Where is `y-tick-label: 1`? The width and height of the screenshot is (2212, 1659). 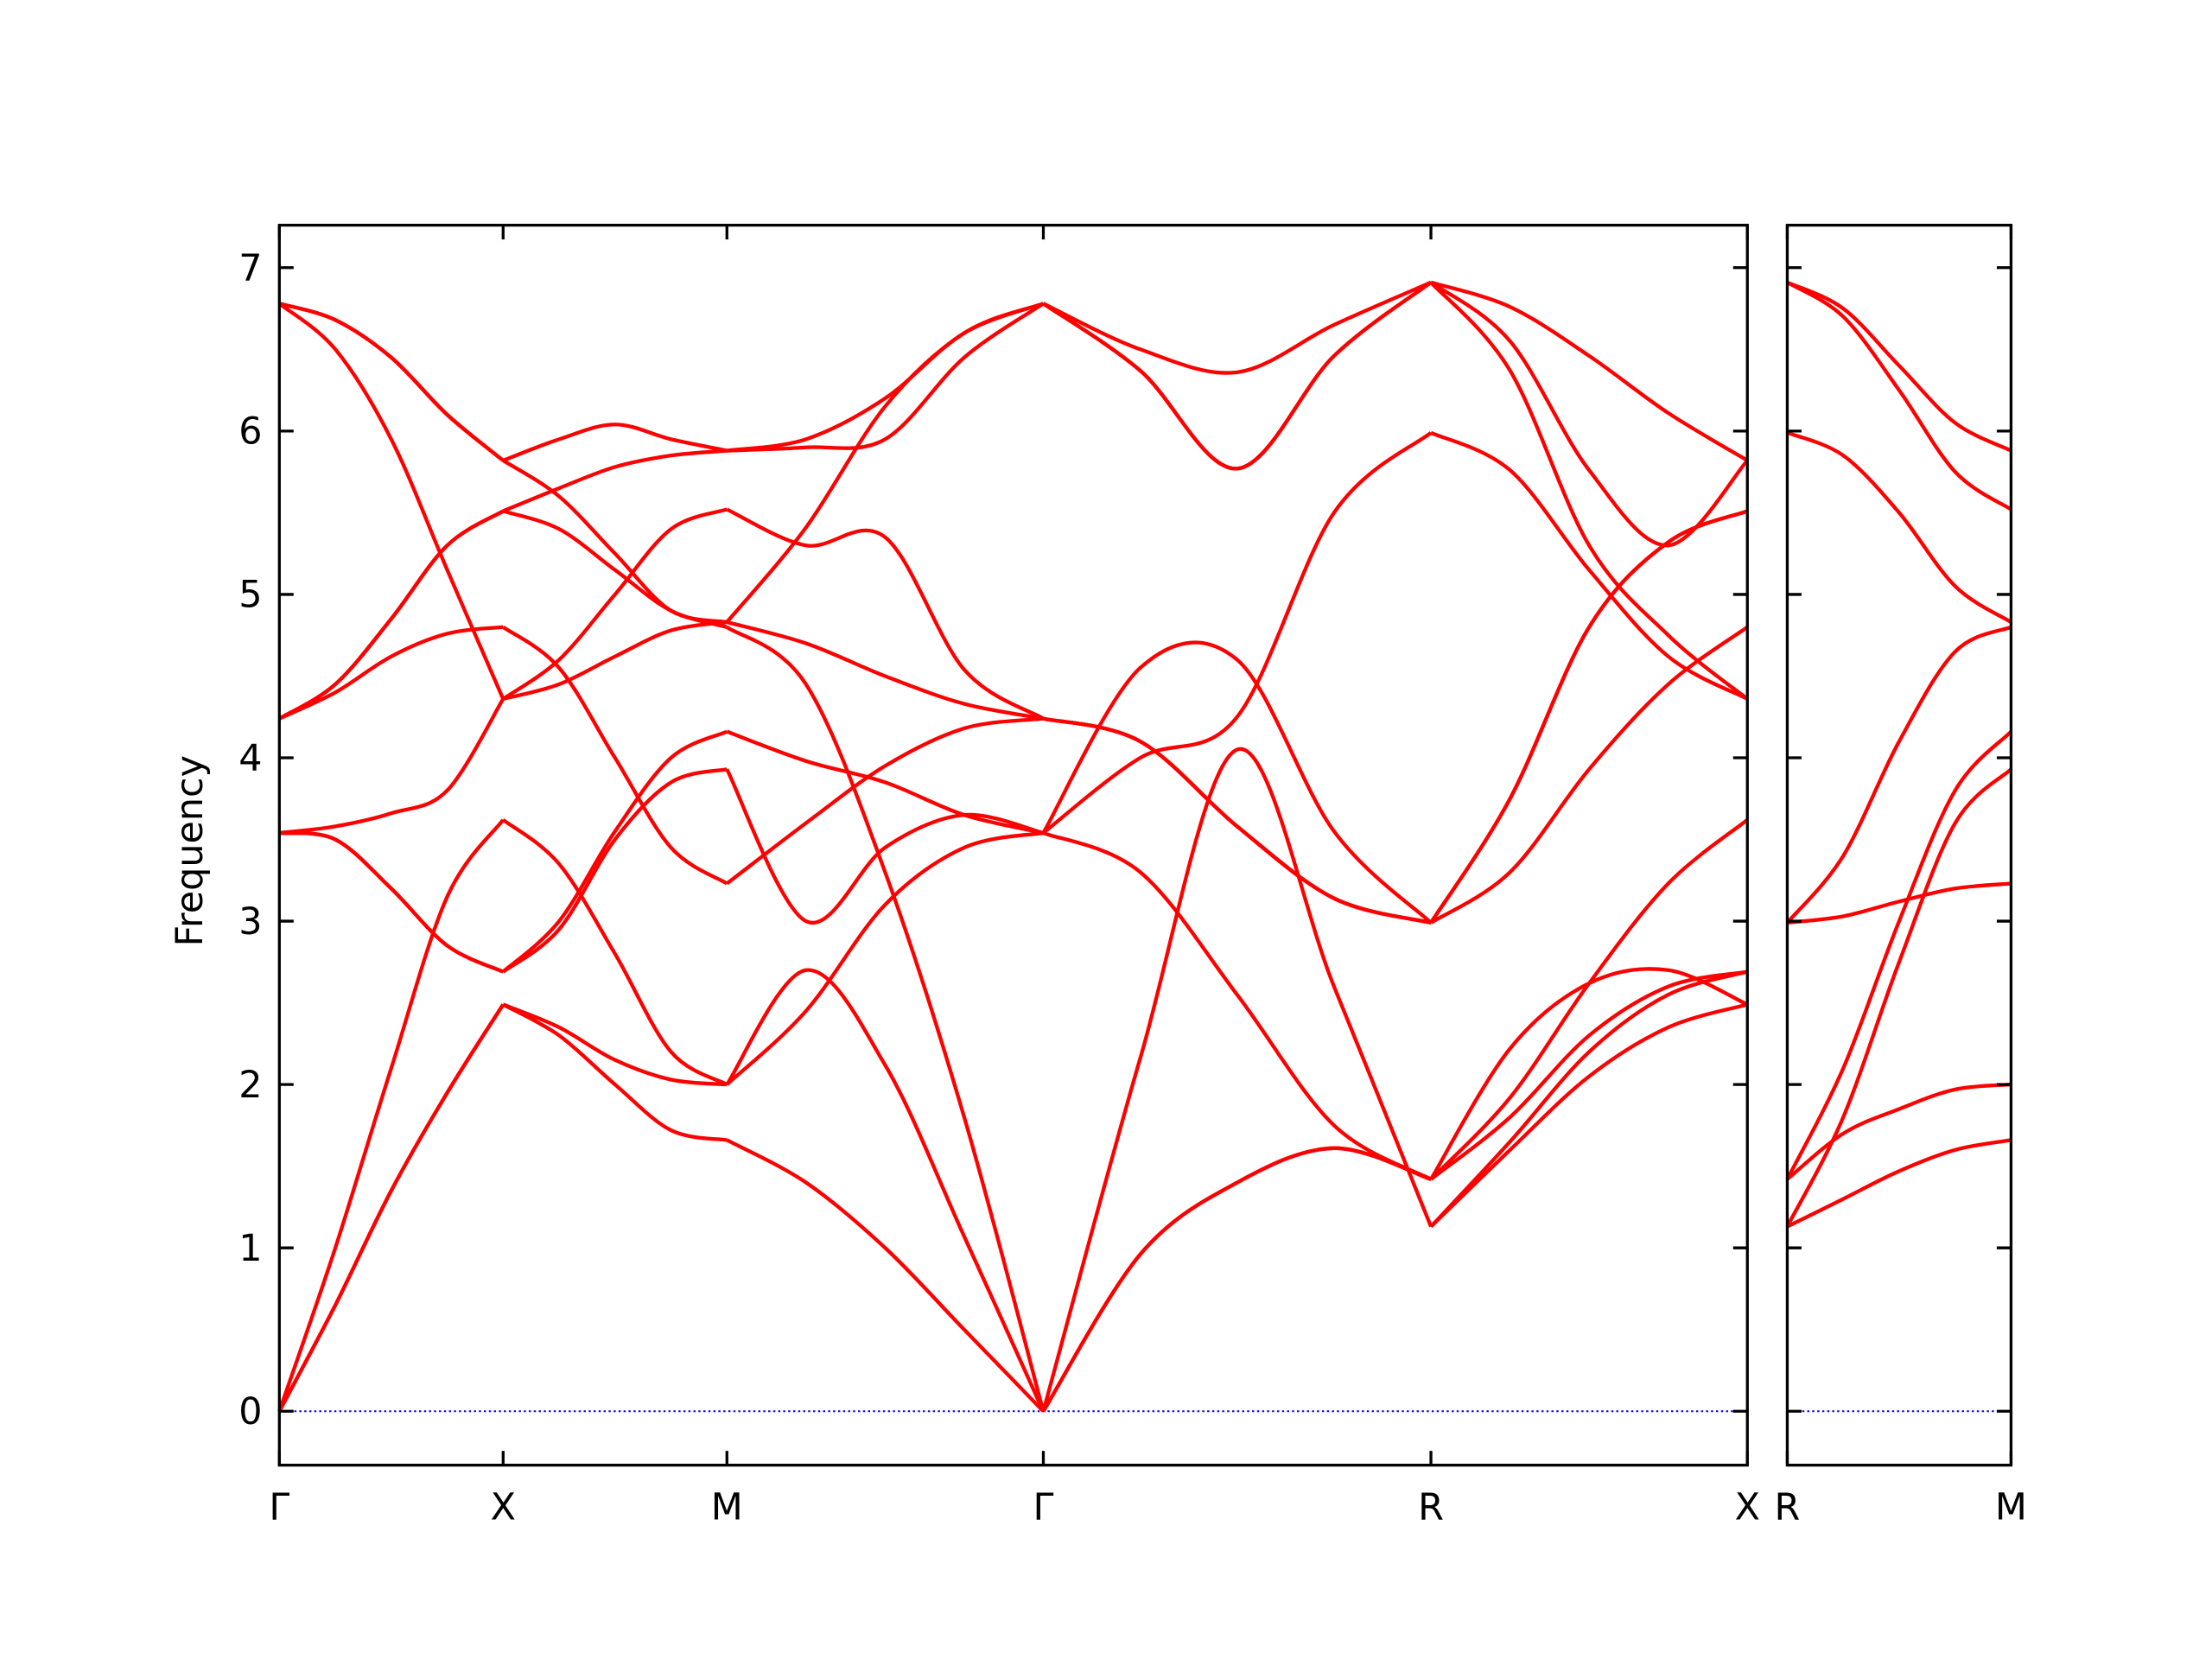
y-tick-label: 1 is located at coordinates (250, 1248).